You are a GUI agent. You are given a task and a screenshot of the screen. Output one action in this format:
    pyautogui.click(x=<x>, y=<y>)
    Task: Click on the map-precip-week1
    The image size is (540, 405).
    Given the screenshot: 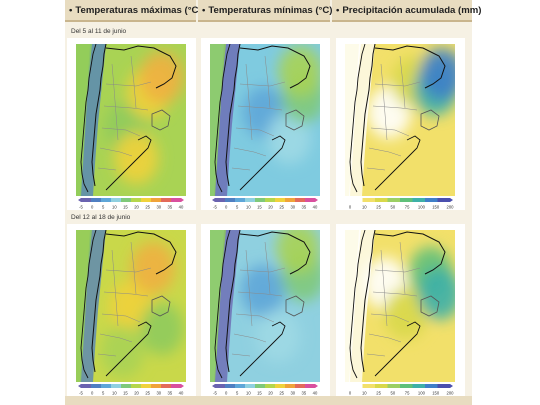 What is the action you would take?
    pyautogui.click(x=400, y=120)
    